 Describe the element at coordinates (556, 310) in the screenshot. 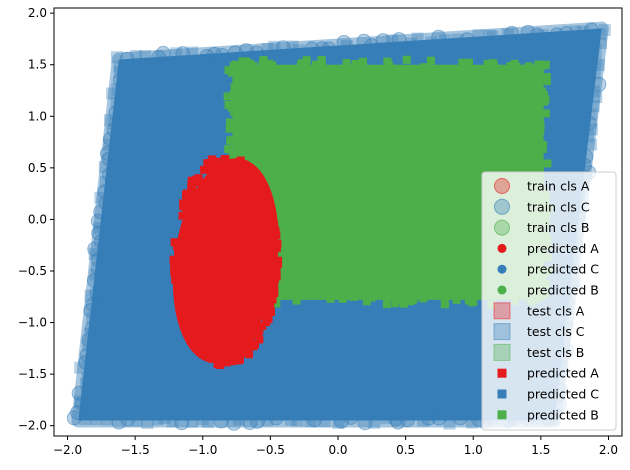

I see `legend-label: test cls A` at that location.